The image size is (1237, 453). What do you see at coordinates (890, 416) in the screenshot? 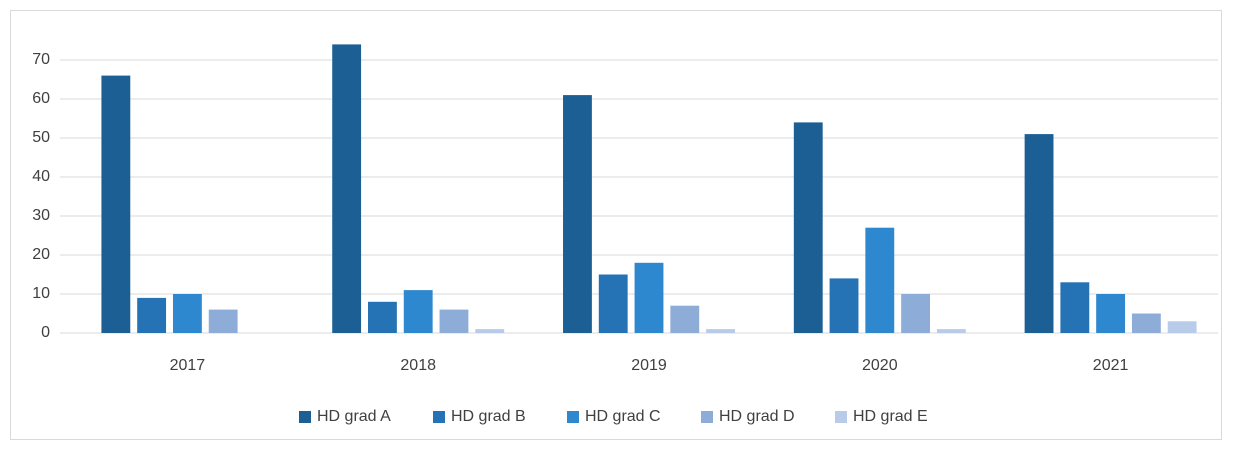
I see `legend-label: HD grad E` at bounding box center [890, 416].